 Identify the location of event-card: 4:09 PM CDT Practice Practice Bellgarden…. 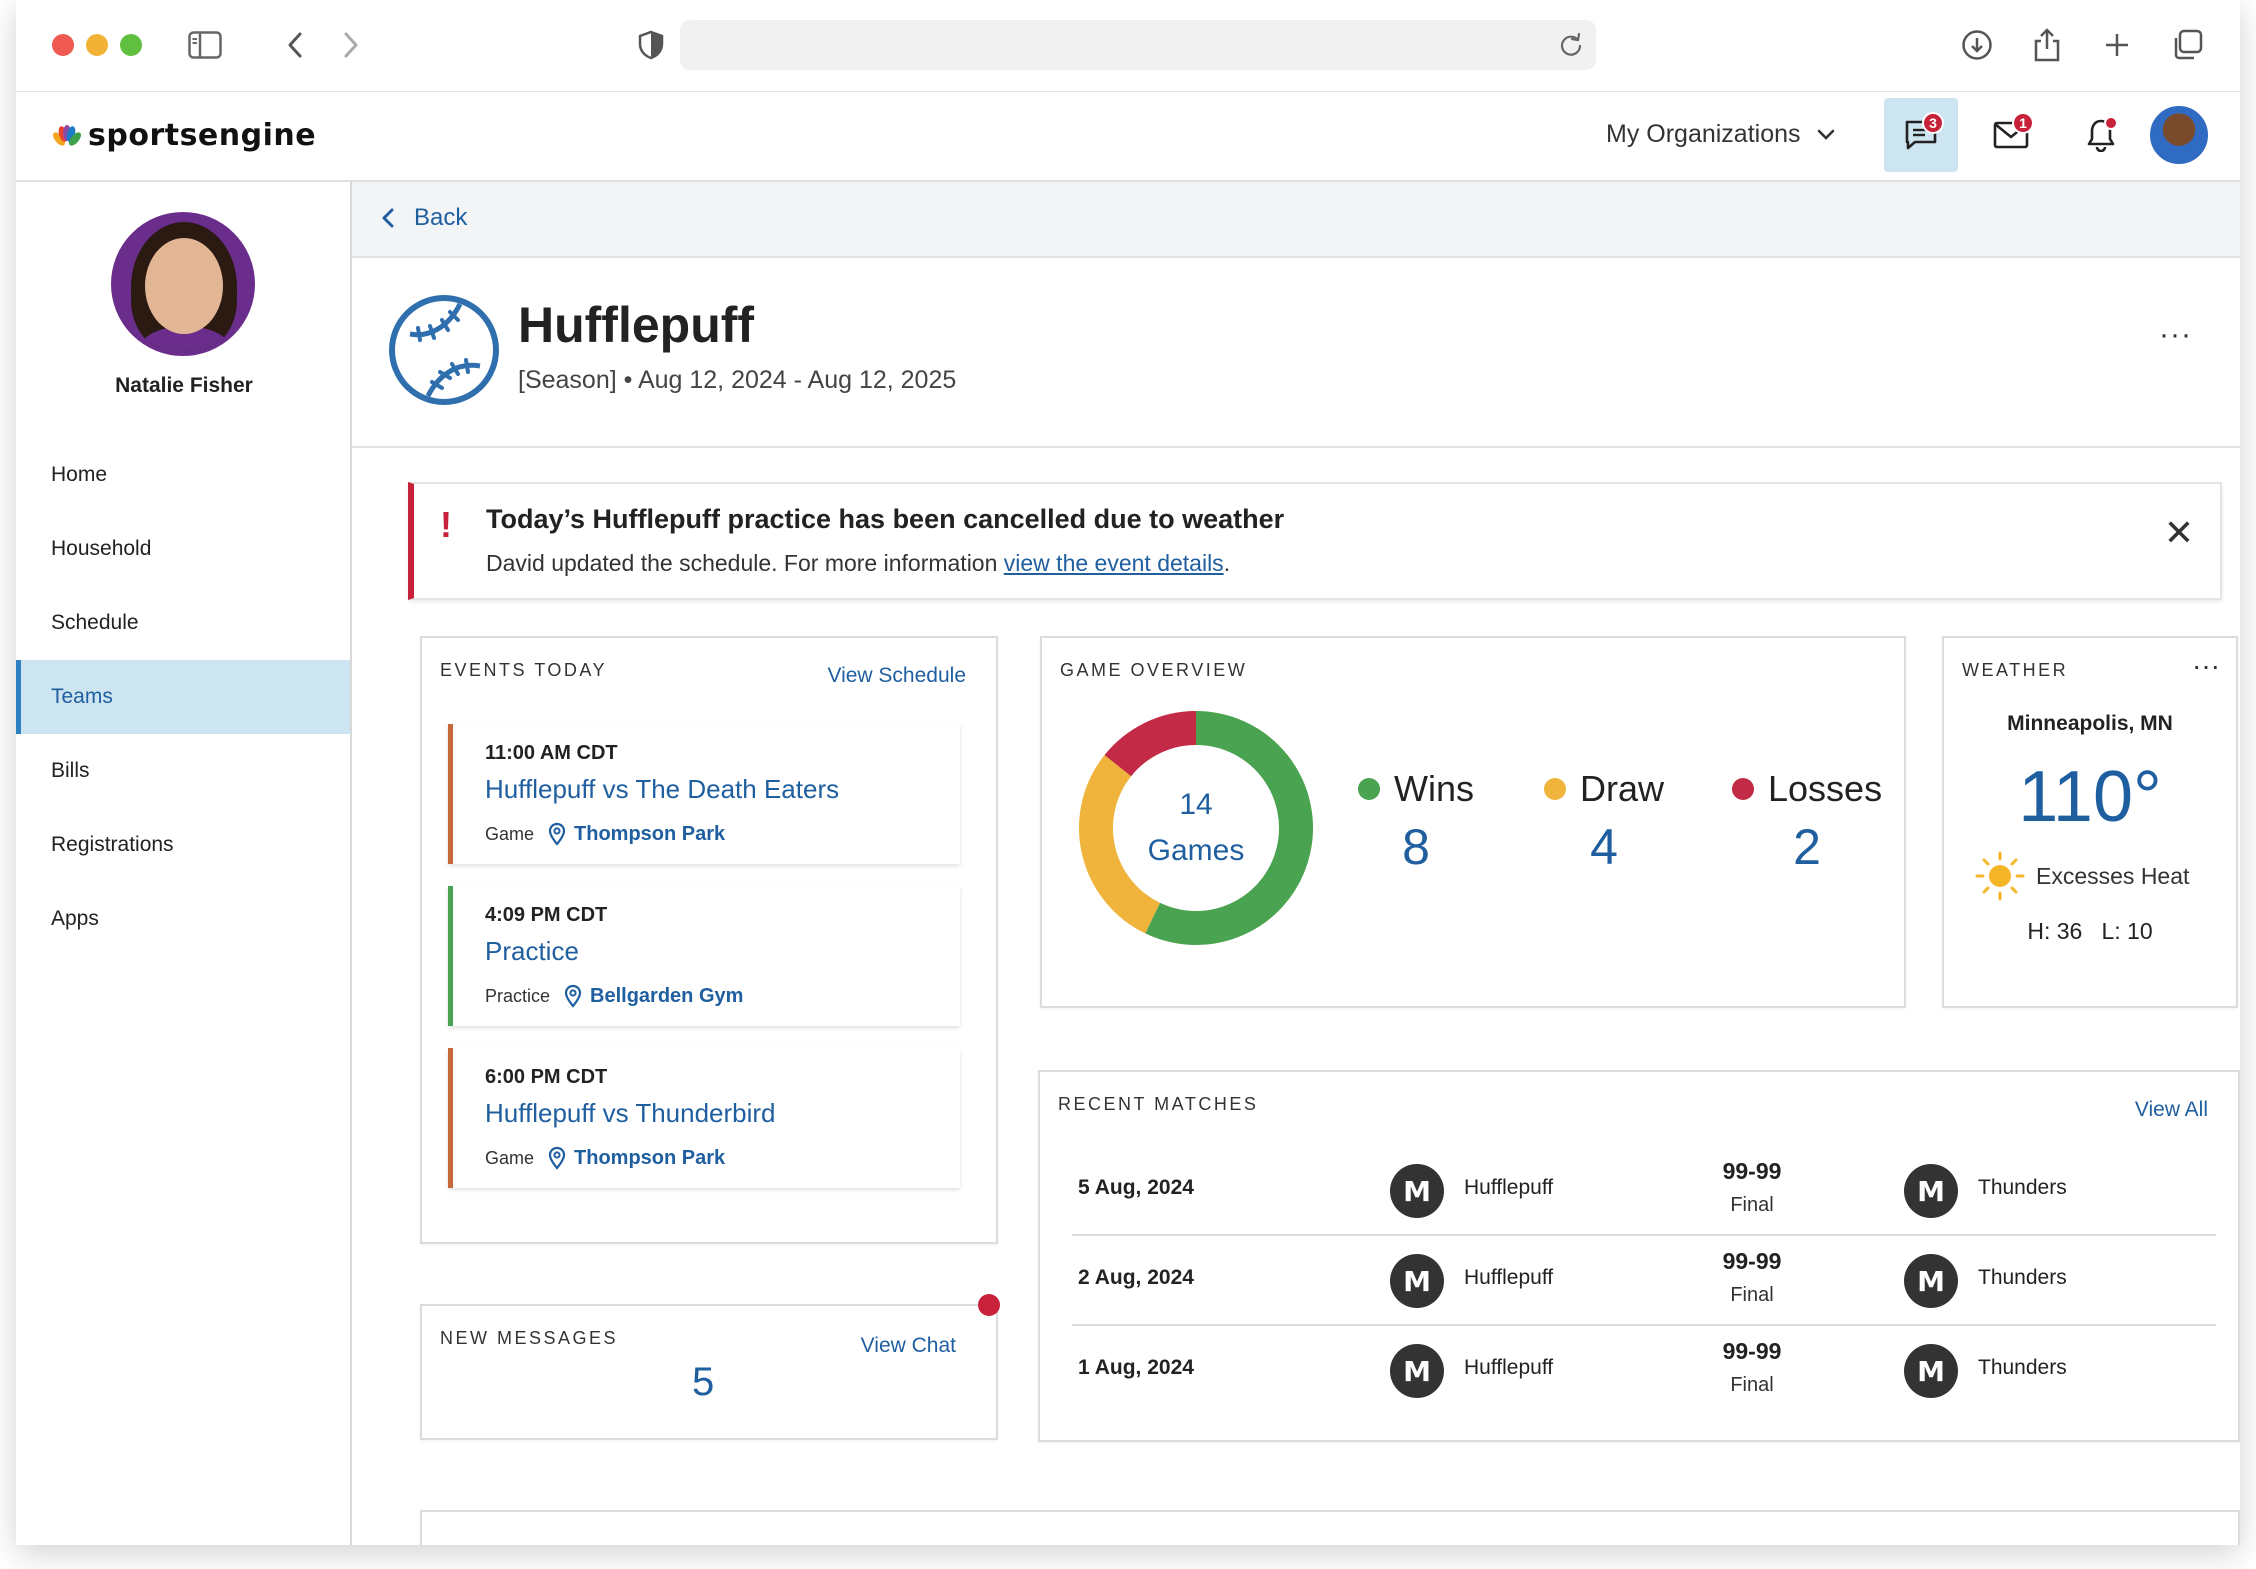
(704, 956).